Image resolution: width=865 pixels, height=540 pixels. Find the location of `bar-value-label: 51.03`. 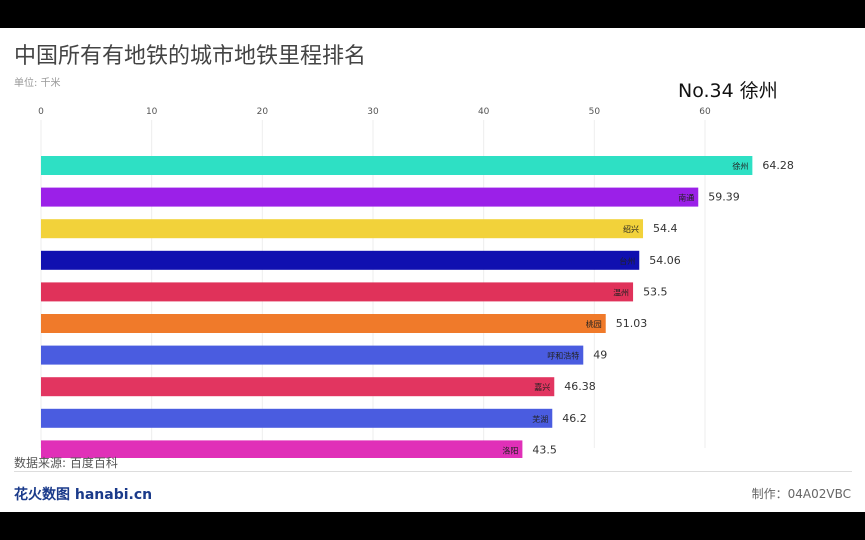

bar-value-label: 51.03 is located at coordinates (632, 323).